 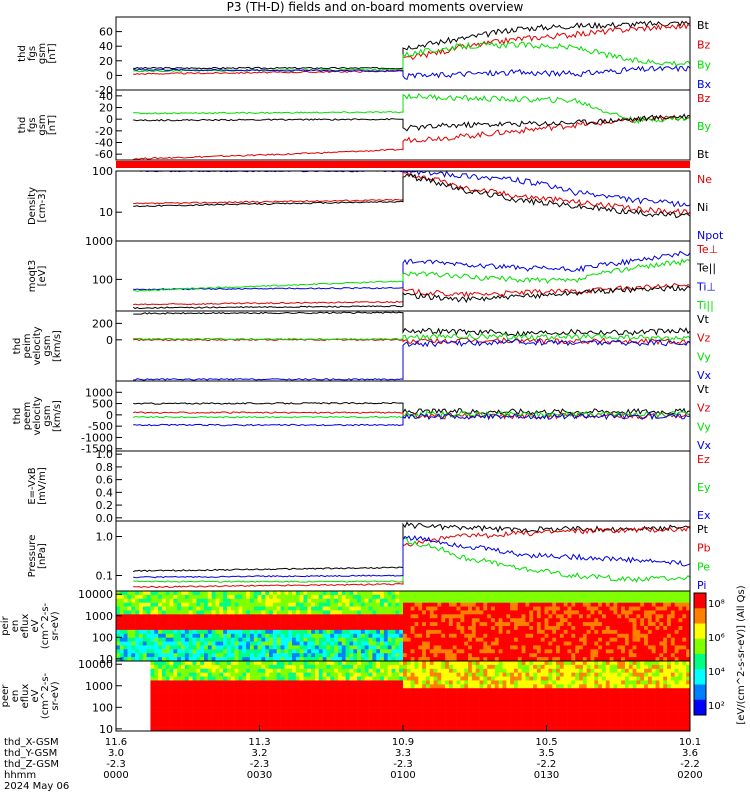 I want to click on y-tick-label: -500, so click(x=100, y=426).